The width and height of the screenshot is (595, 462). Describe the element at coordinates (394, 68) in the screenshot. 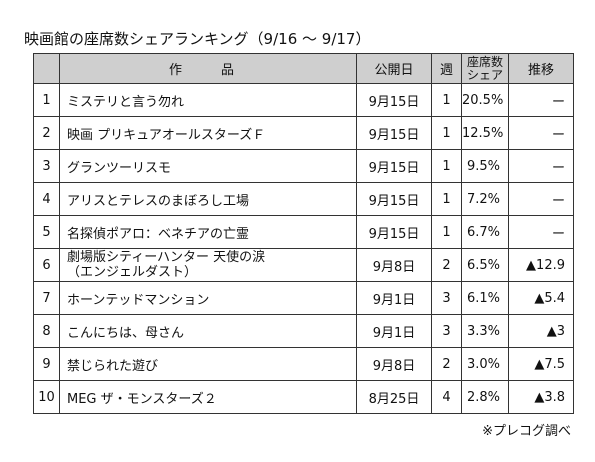

I see `header-date: 公開日` at that location.